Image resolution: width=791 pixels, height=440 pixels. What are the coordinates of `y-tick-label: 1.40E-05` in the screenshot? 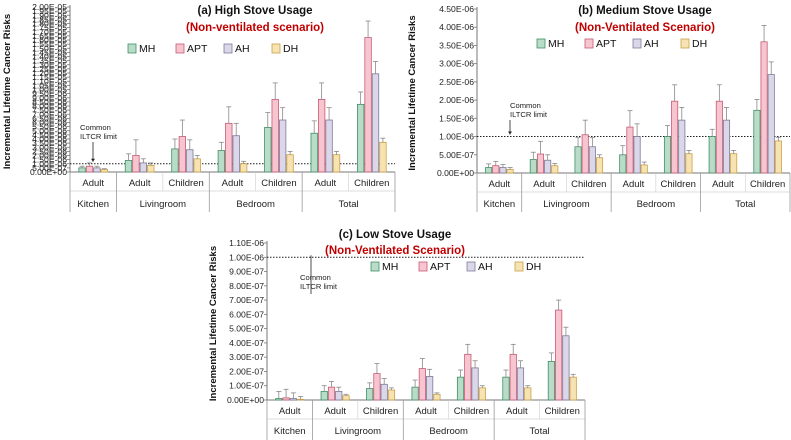 It's located at (49, 57).